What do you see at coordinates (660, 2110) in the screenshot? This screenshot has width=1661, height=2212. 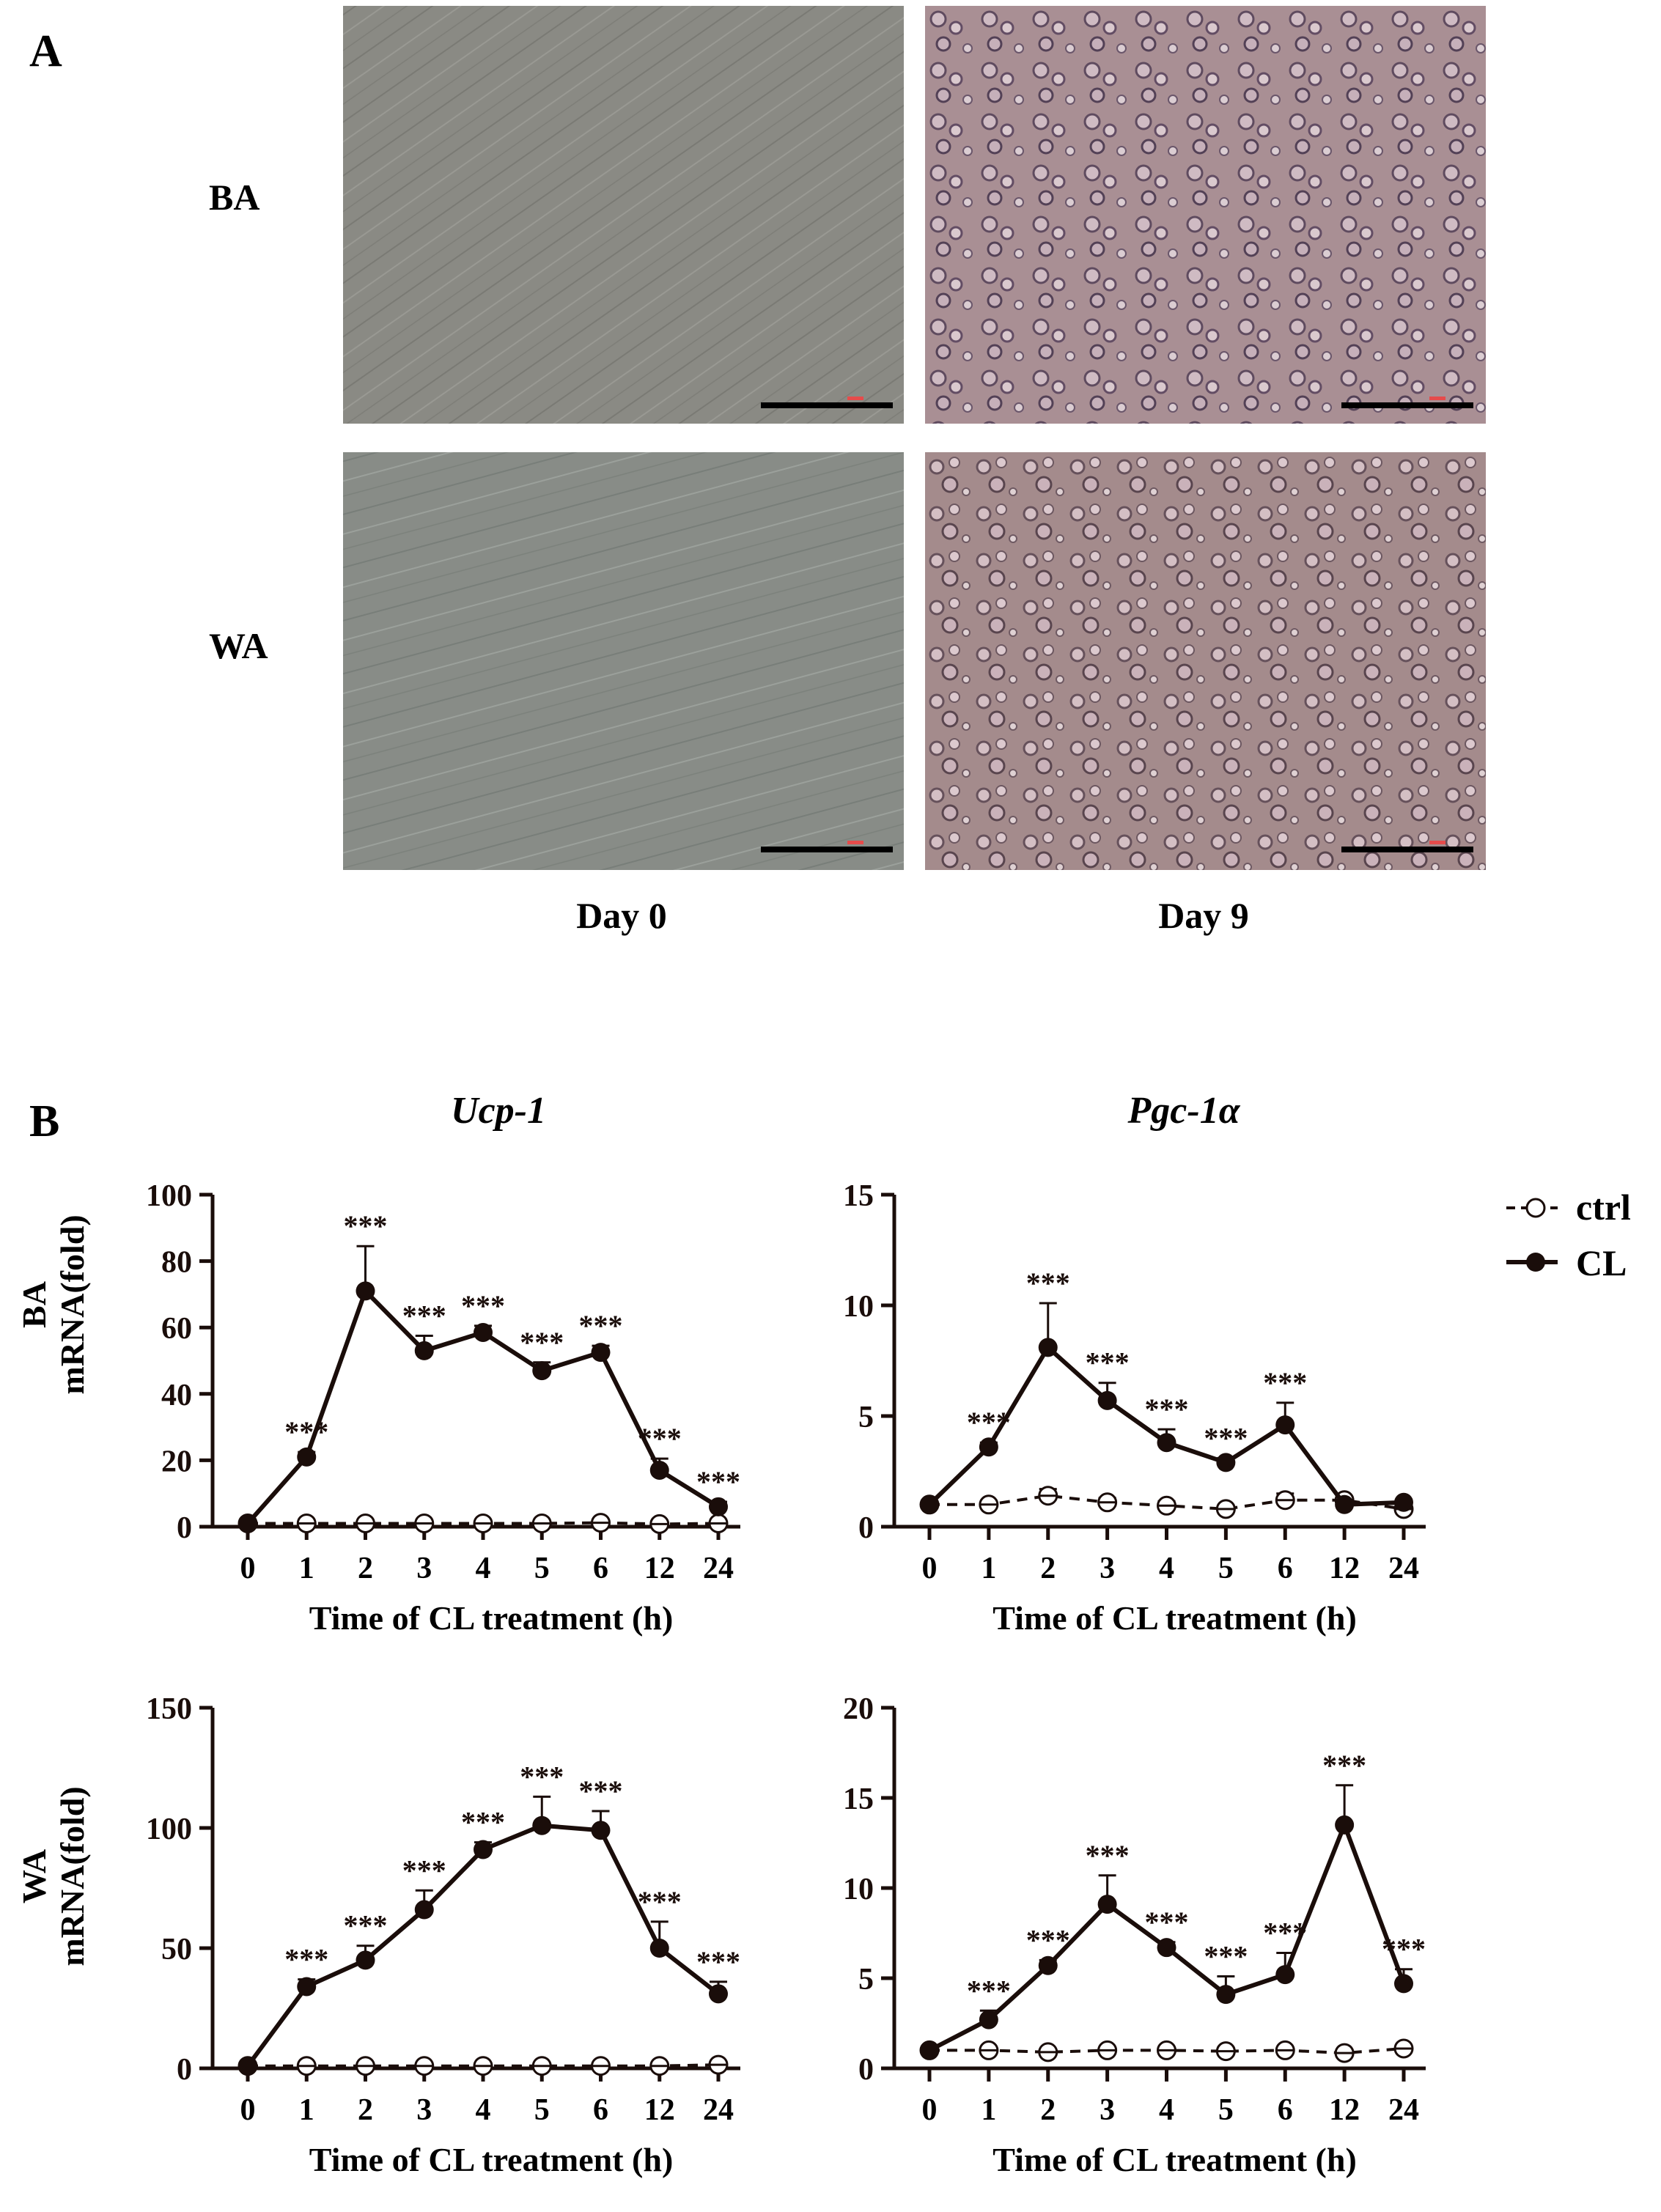 I see `chart2-xtick-label-7: 12` at bounding box center [660, 2110].